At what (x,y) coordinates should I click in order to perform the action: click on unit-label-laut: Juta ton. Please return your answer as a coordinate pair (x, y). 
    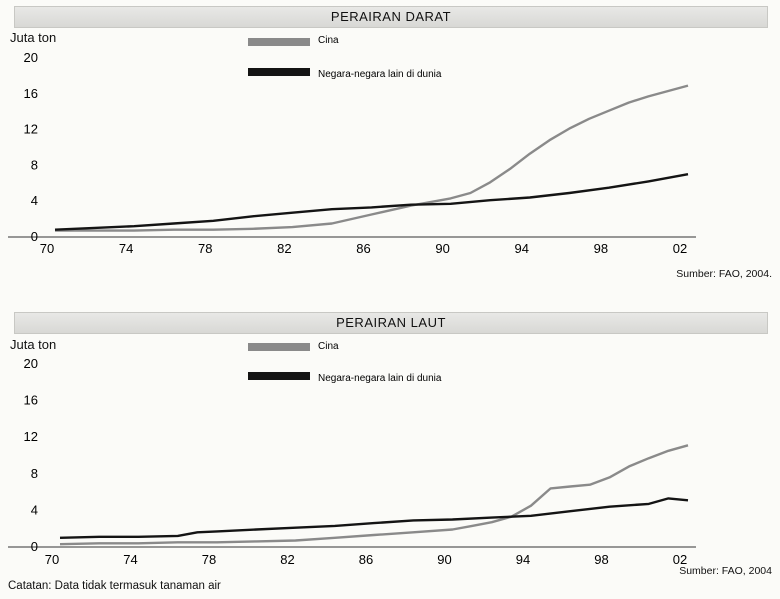
    Looking at the image, I should click on (33, 344).